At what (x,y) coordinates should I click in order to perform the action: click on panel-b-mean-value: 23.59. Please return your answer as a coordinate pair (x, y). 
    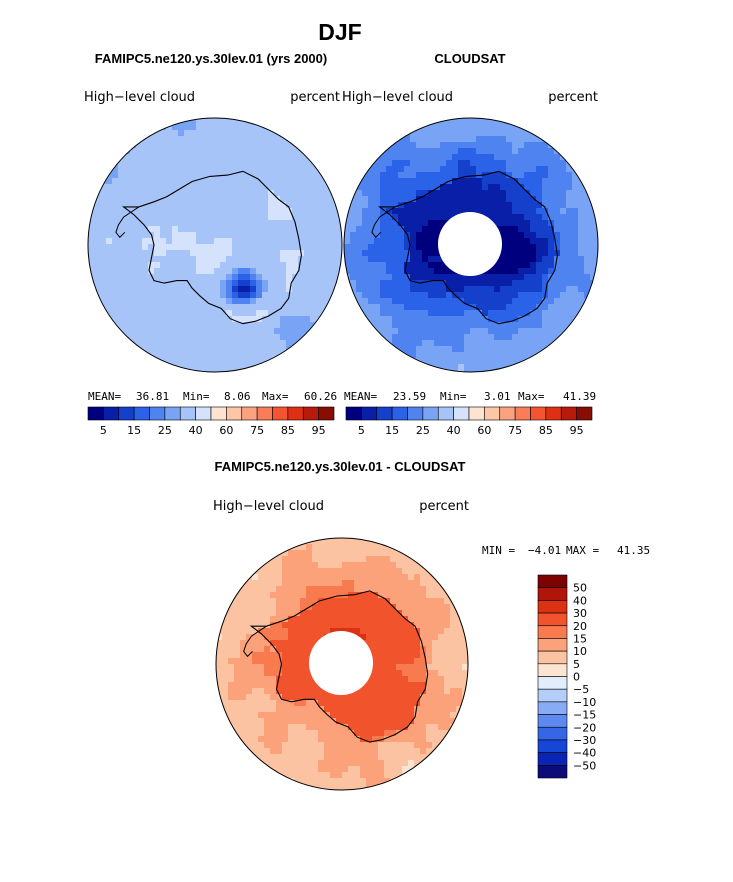
    Looking at the image, I should click on (409, 396).